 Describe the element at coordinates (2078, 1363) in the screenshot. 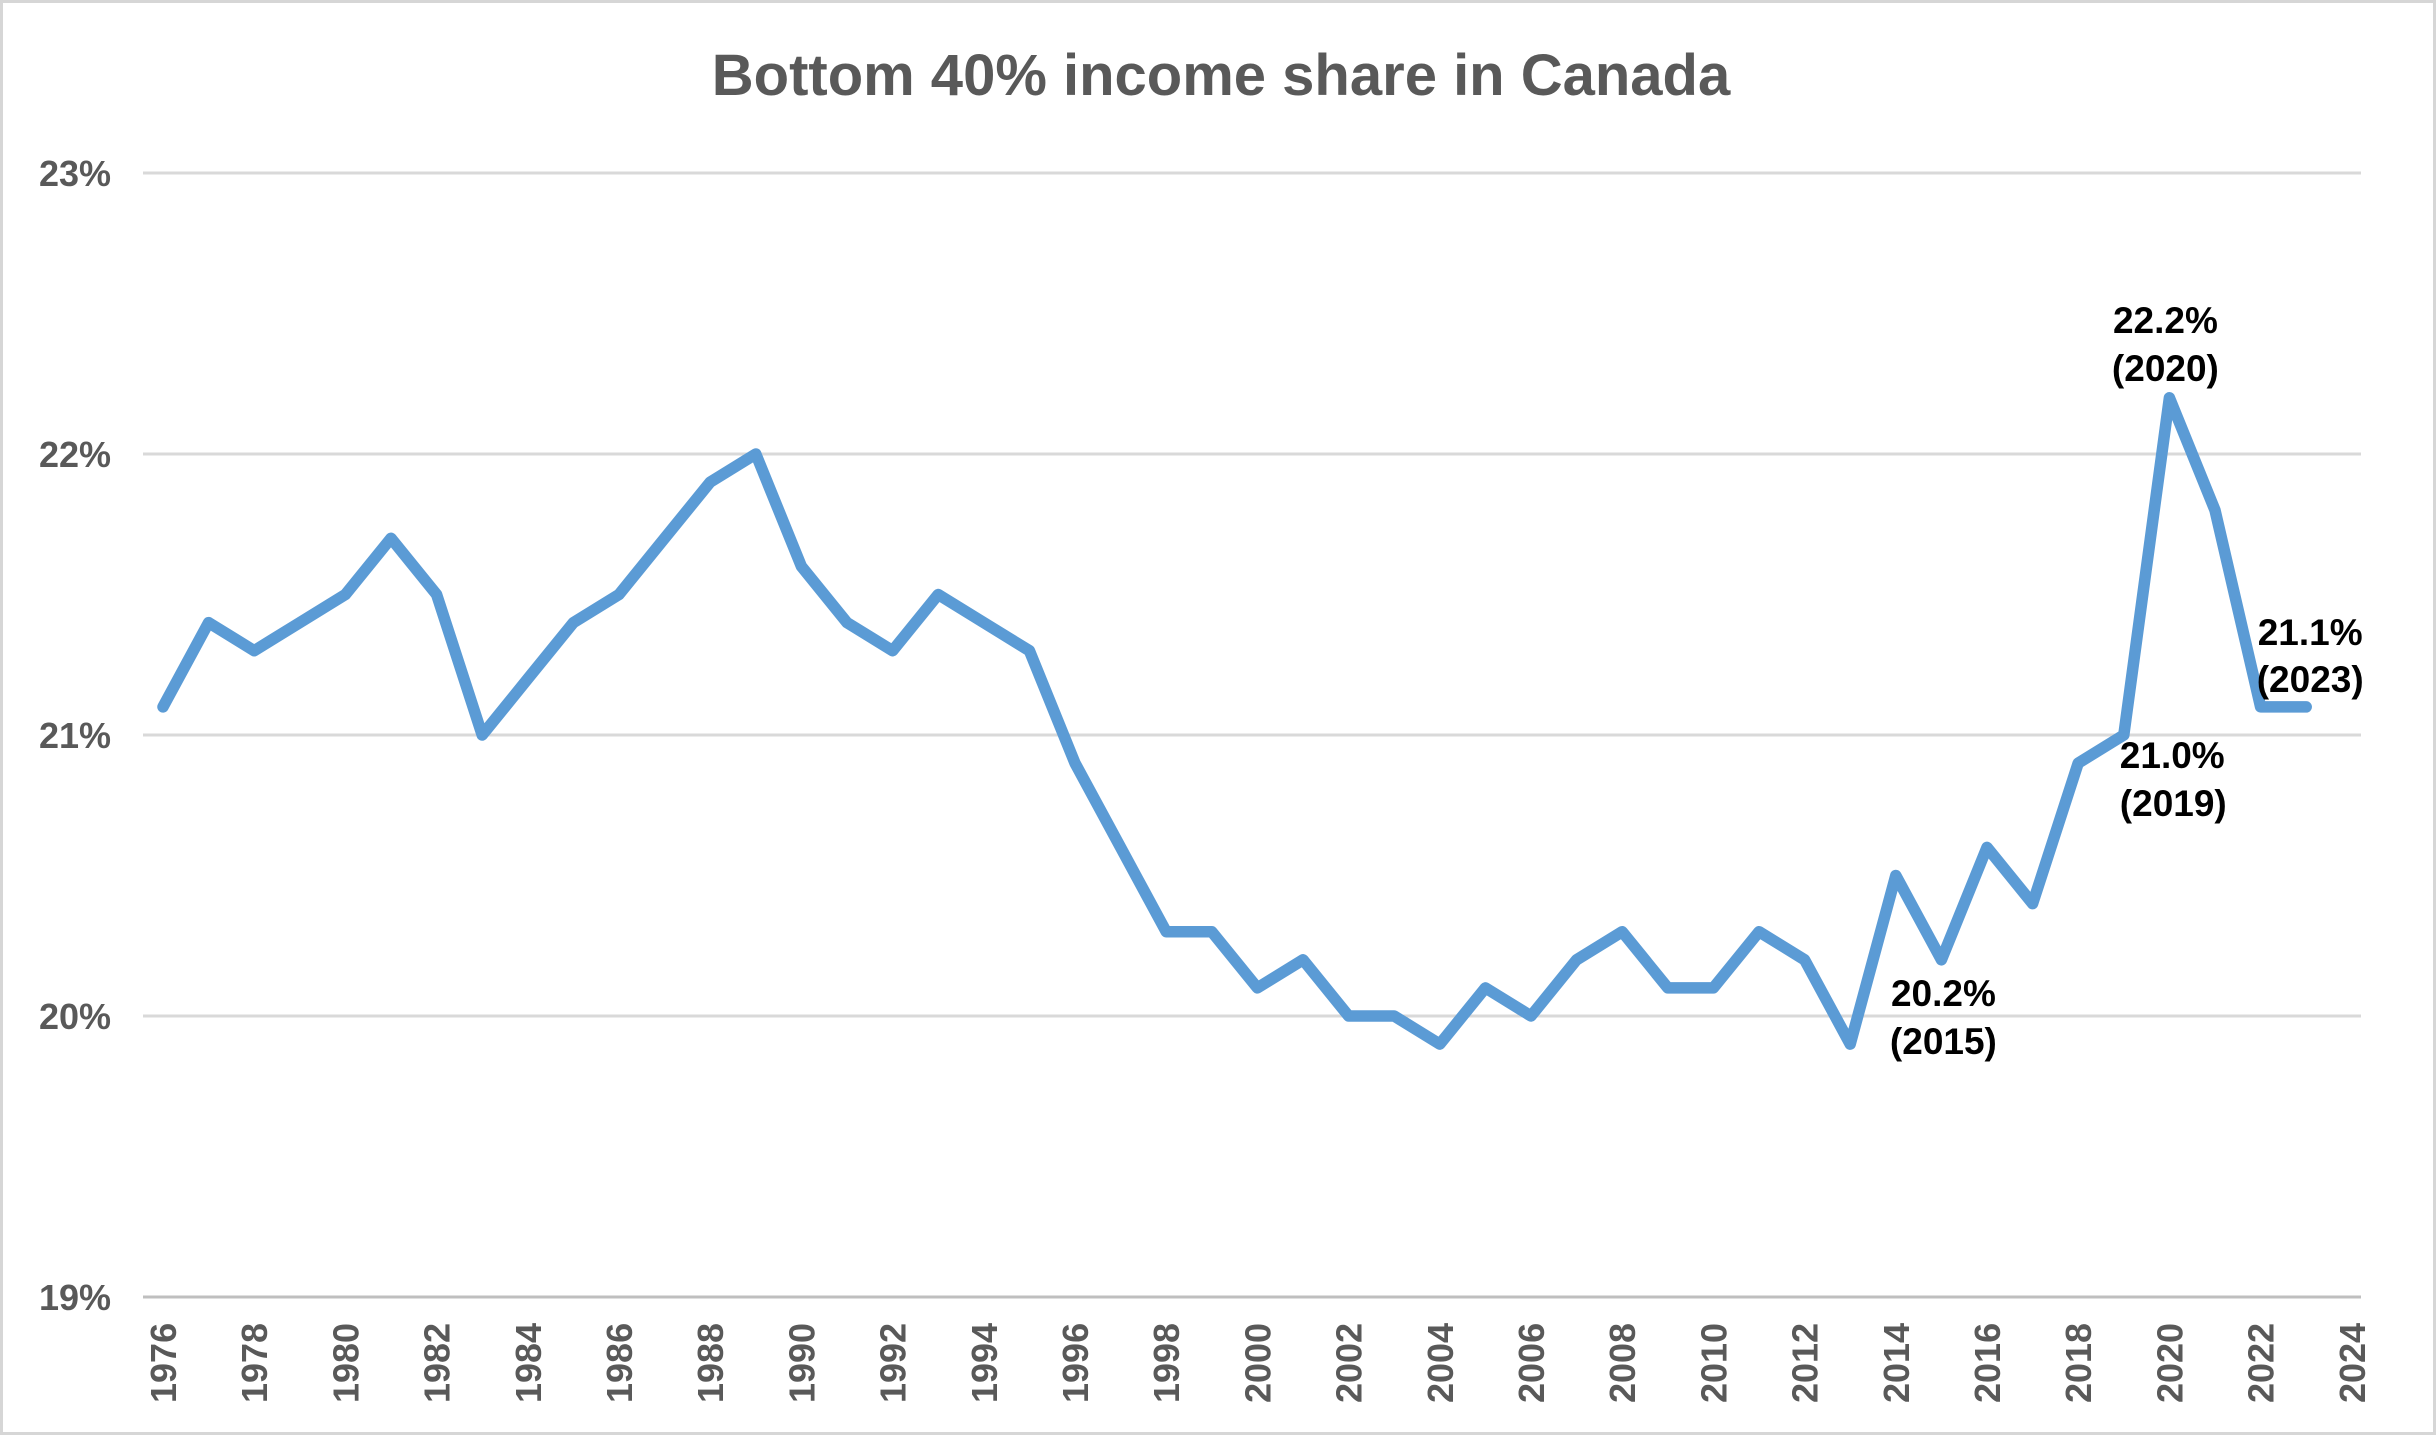

I see `x-tick-label: 2018` at that location.